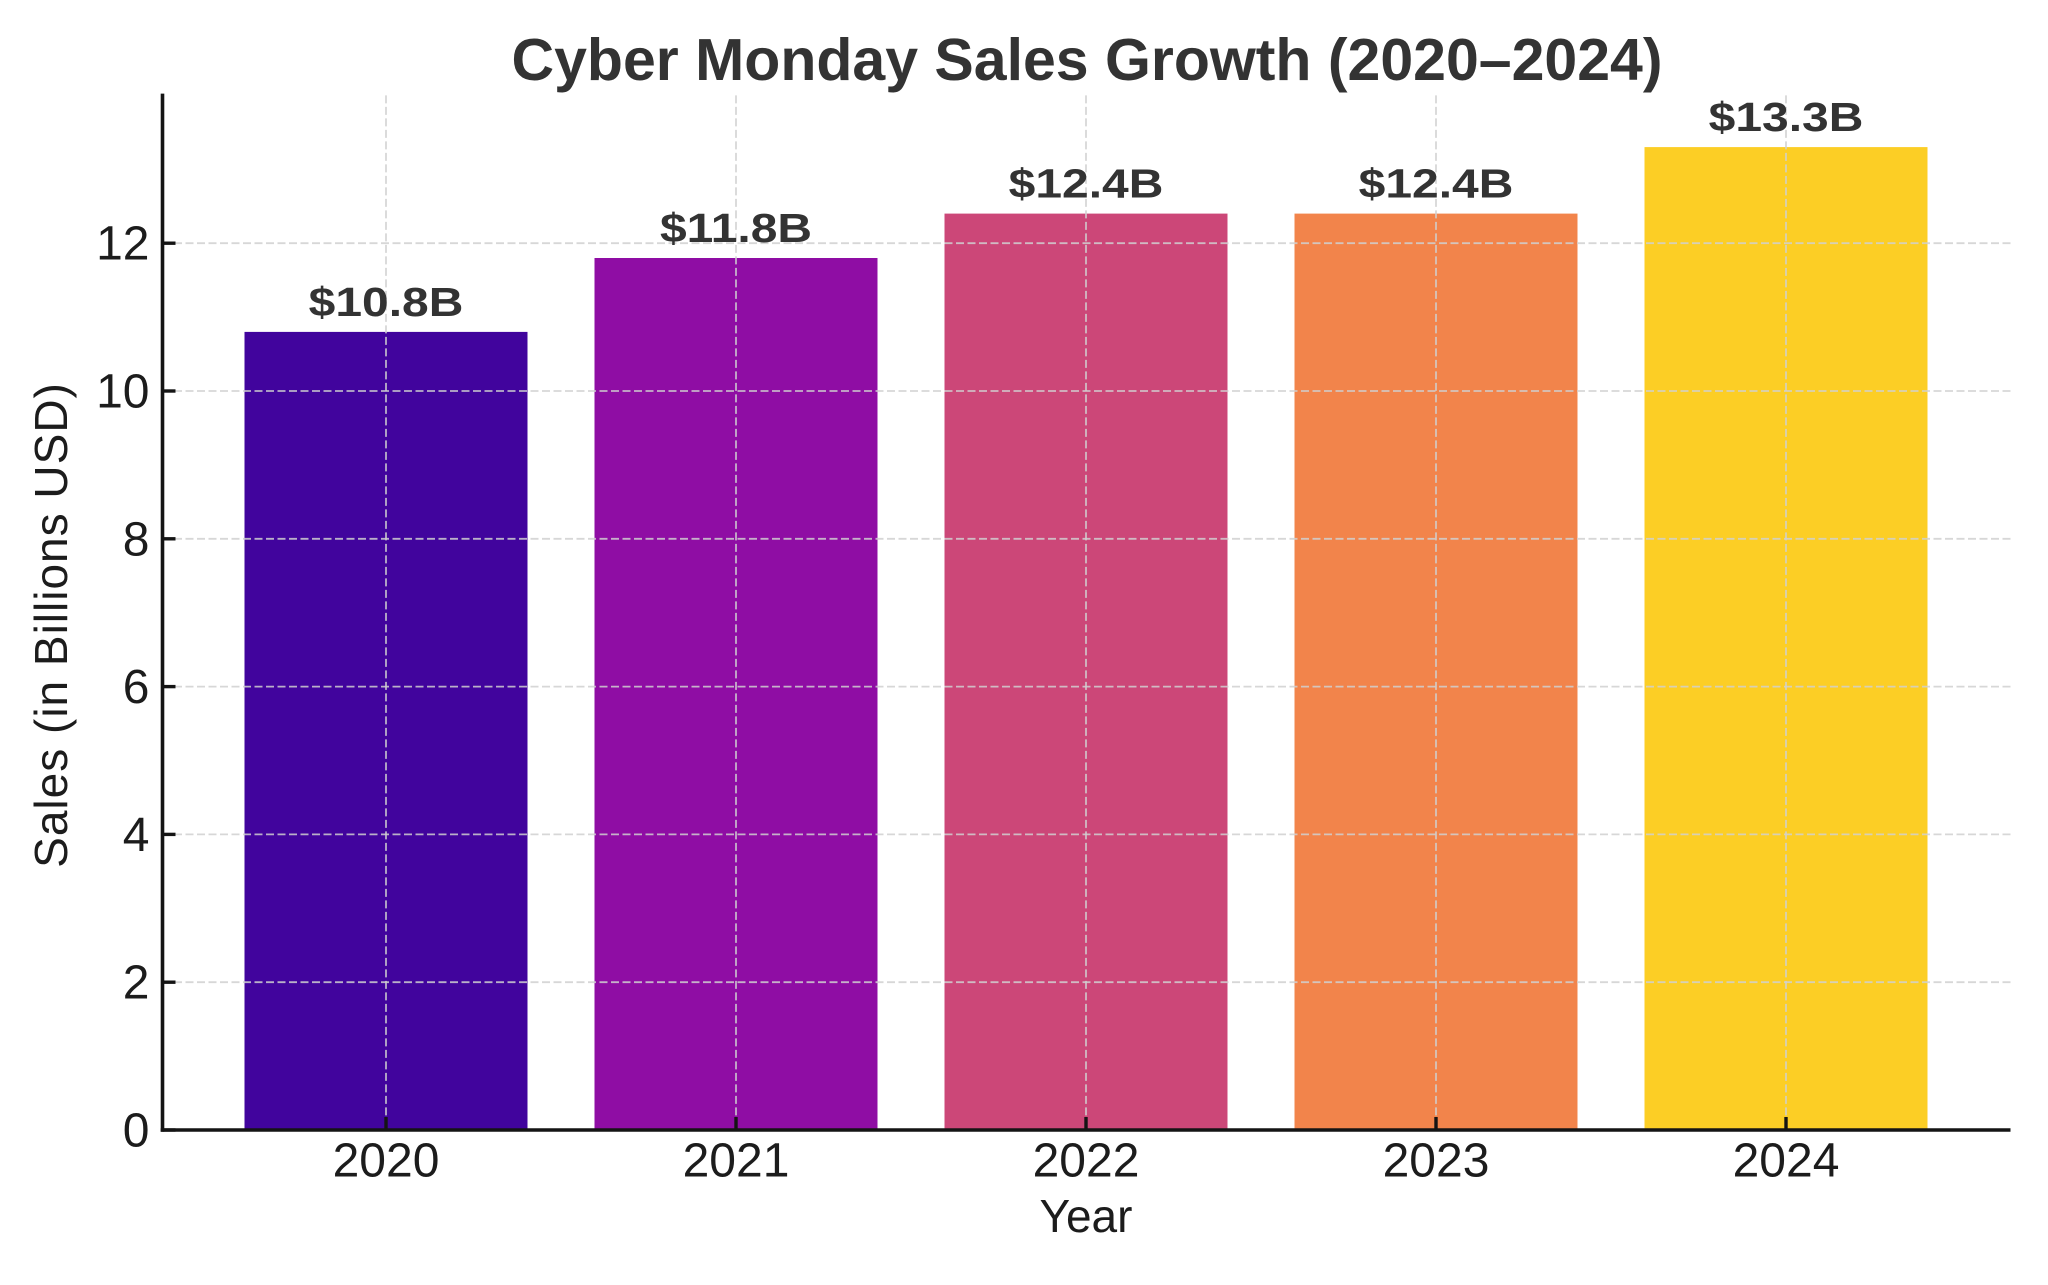  I want to click on svg-text: 6, so click(136, 687).